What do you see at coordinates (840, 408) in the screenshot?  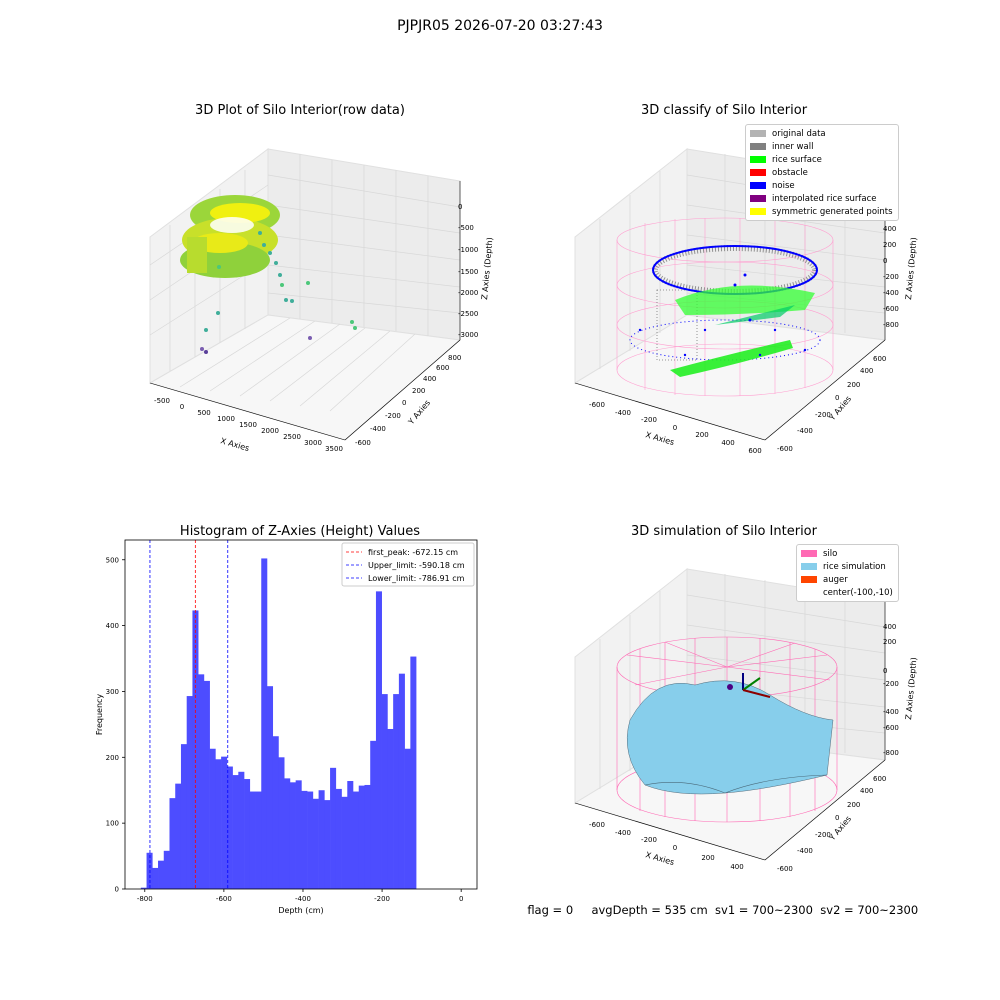 I see `classify-ylabel: Y Axies` at bounding box center [840, 408].